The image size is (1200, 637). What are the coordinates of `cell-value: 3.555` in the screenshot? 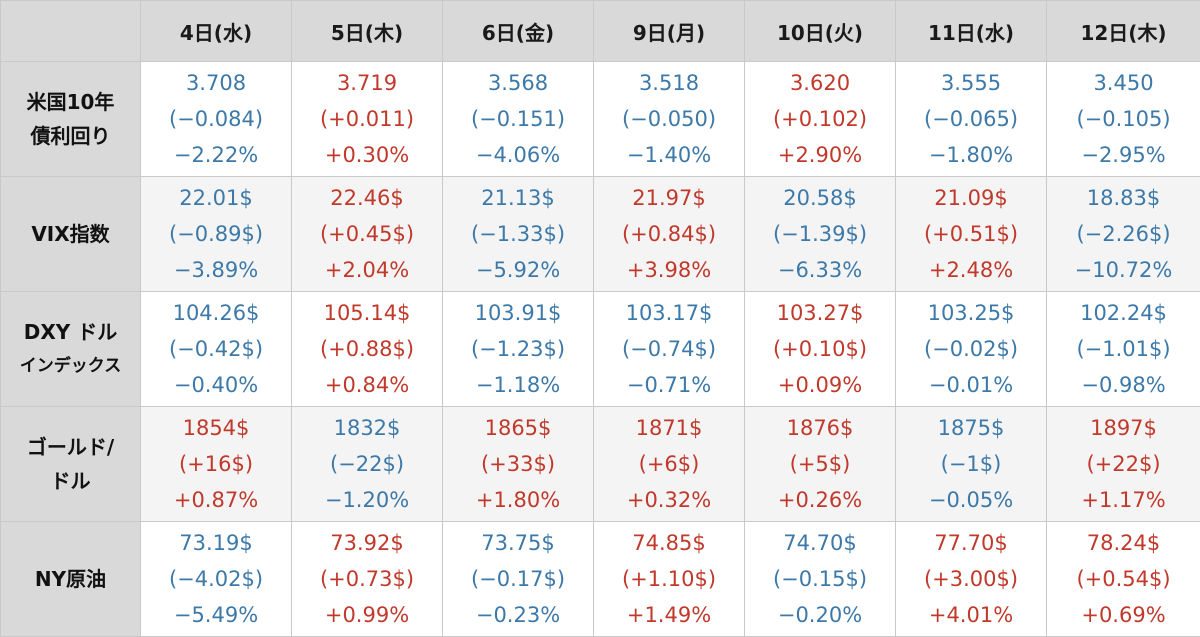 It's located at (971, 83).